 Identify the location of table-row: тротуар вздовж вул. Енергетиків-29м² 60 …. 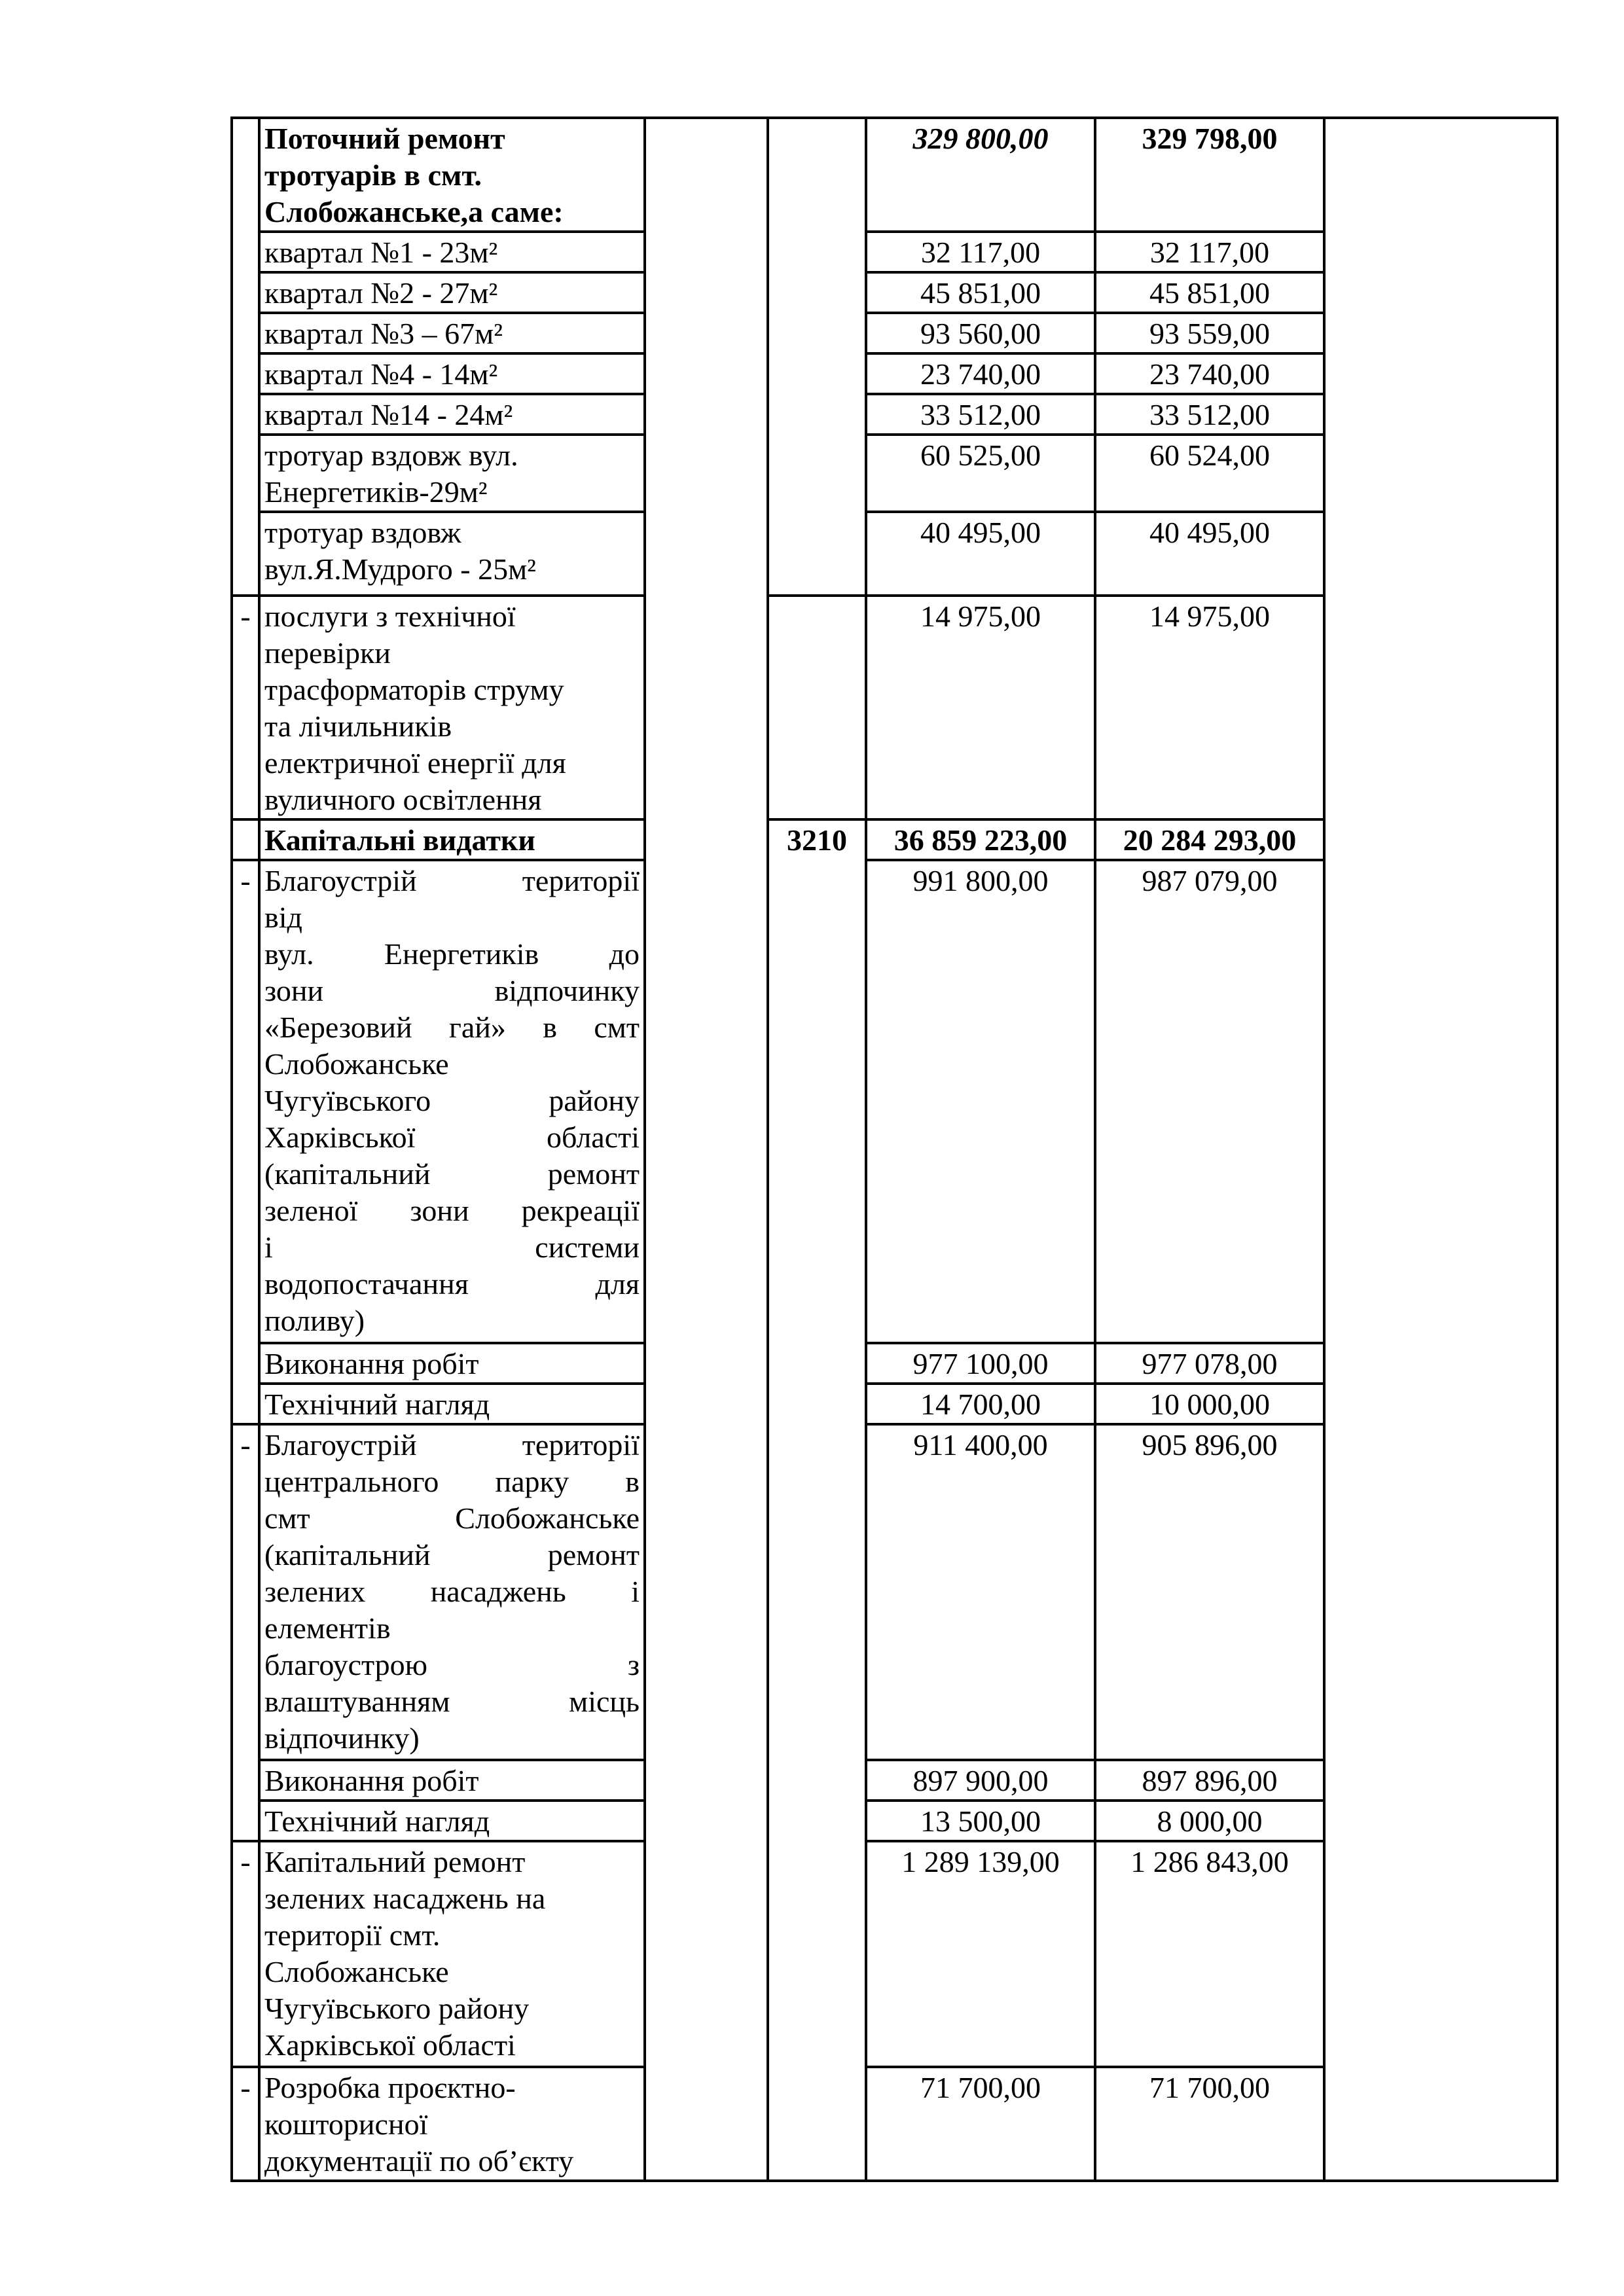
(894, 473).